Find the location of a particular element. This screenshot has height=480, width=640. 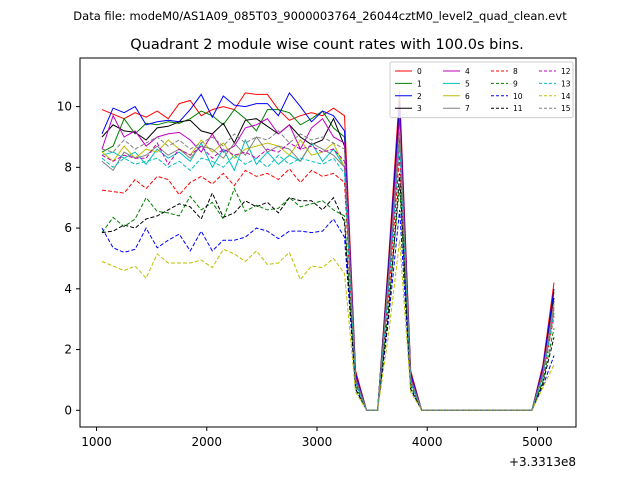

legend-label-14: 14 is located at coordinates (566, 96).